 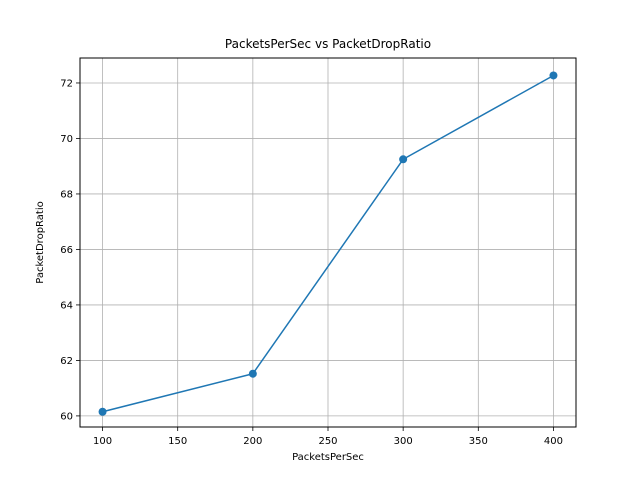 What do you see at coordinates (66, 250) in the screenshot?
I see `y-tick-label: 66` at bounding box center [66, 250].